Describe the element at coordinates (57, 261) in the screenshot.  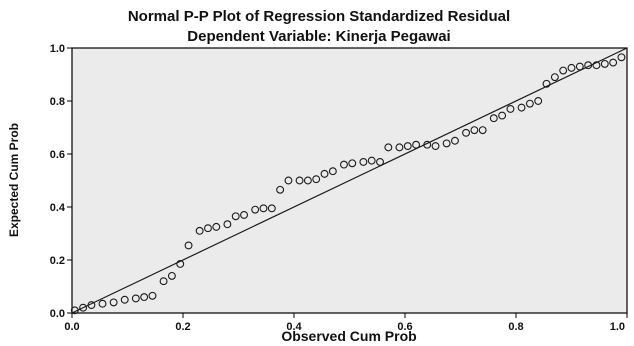
I see `y-tick-label: 0.2` at that location.